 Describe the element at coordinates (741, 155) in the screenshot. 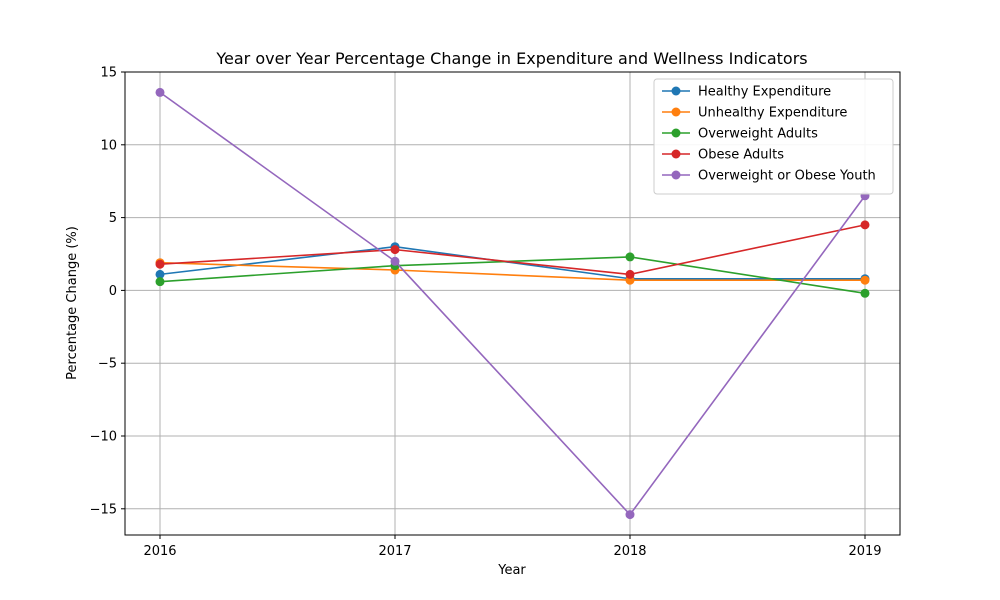

I see `legend-label: Obese Adults` at that location.